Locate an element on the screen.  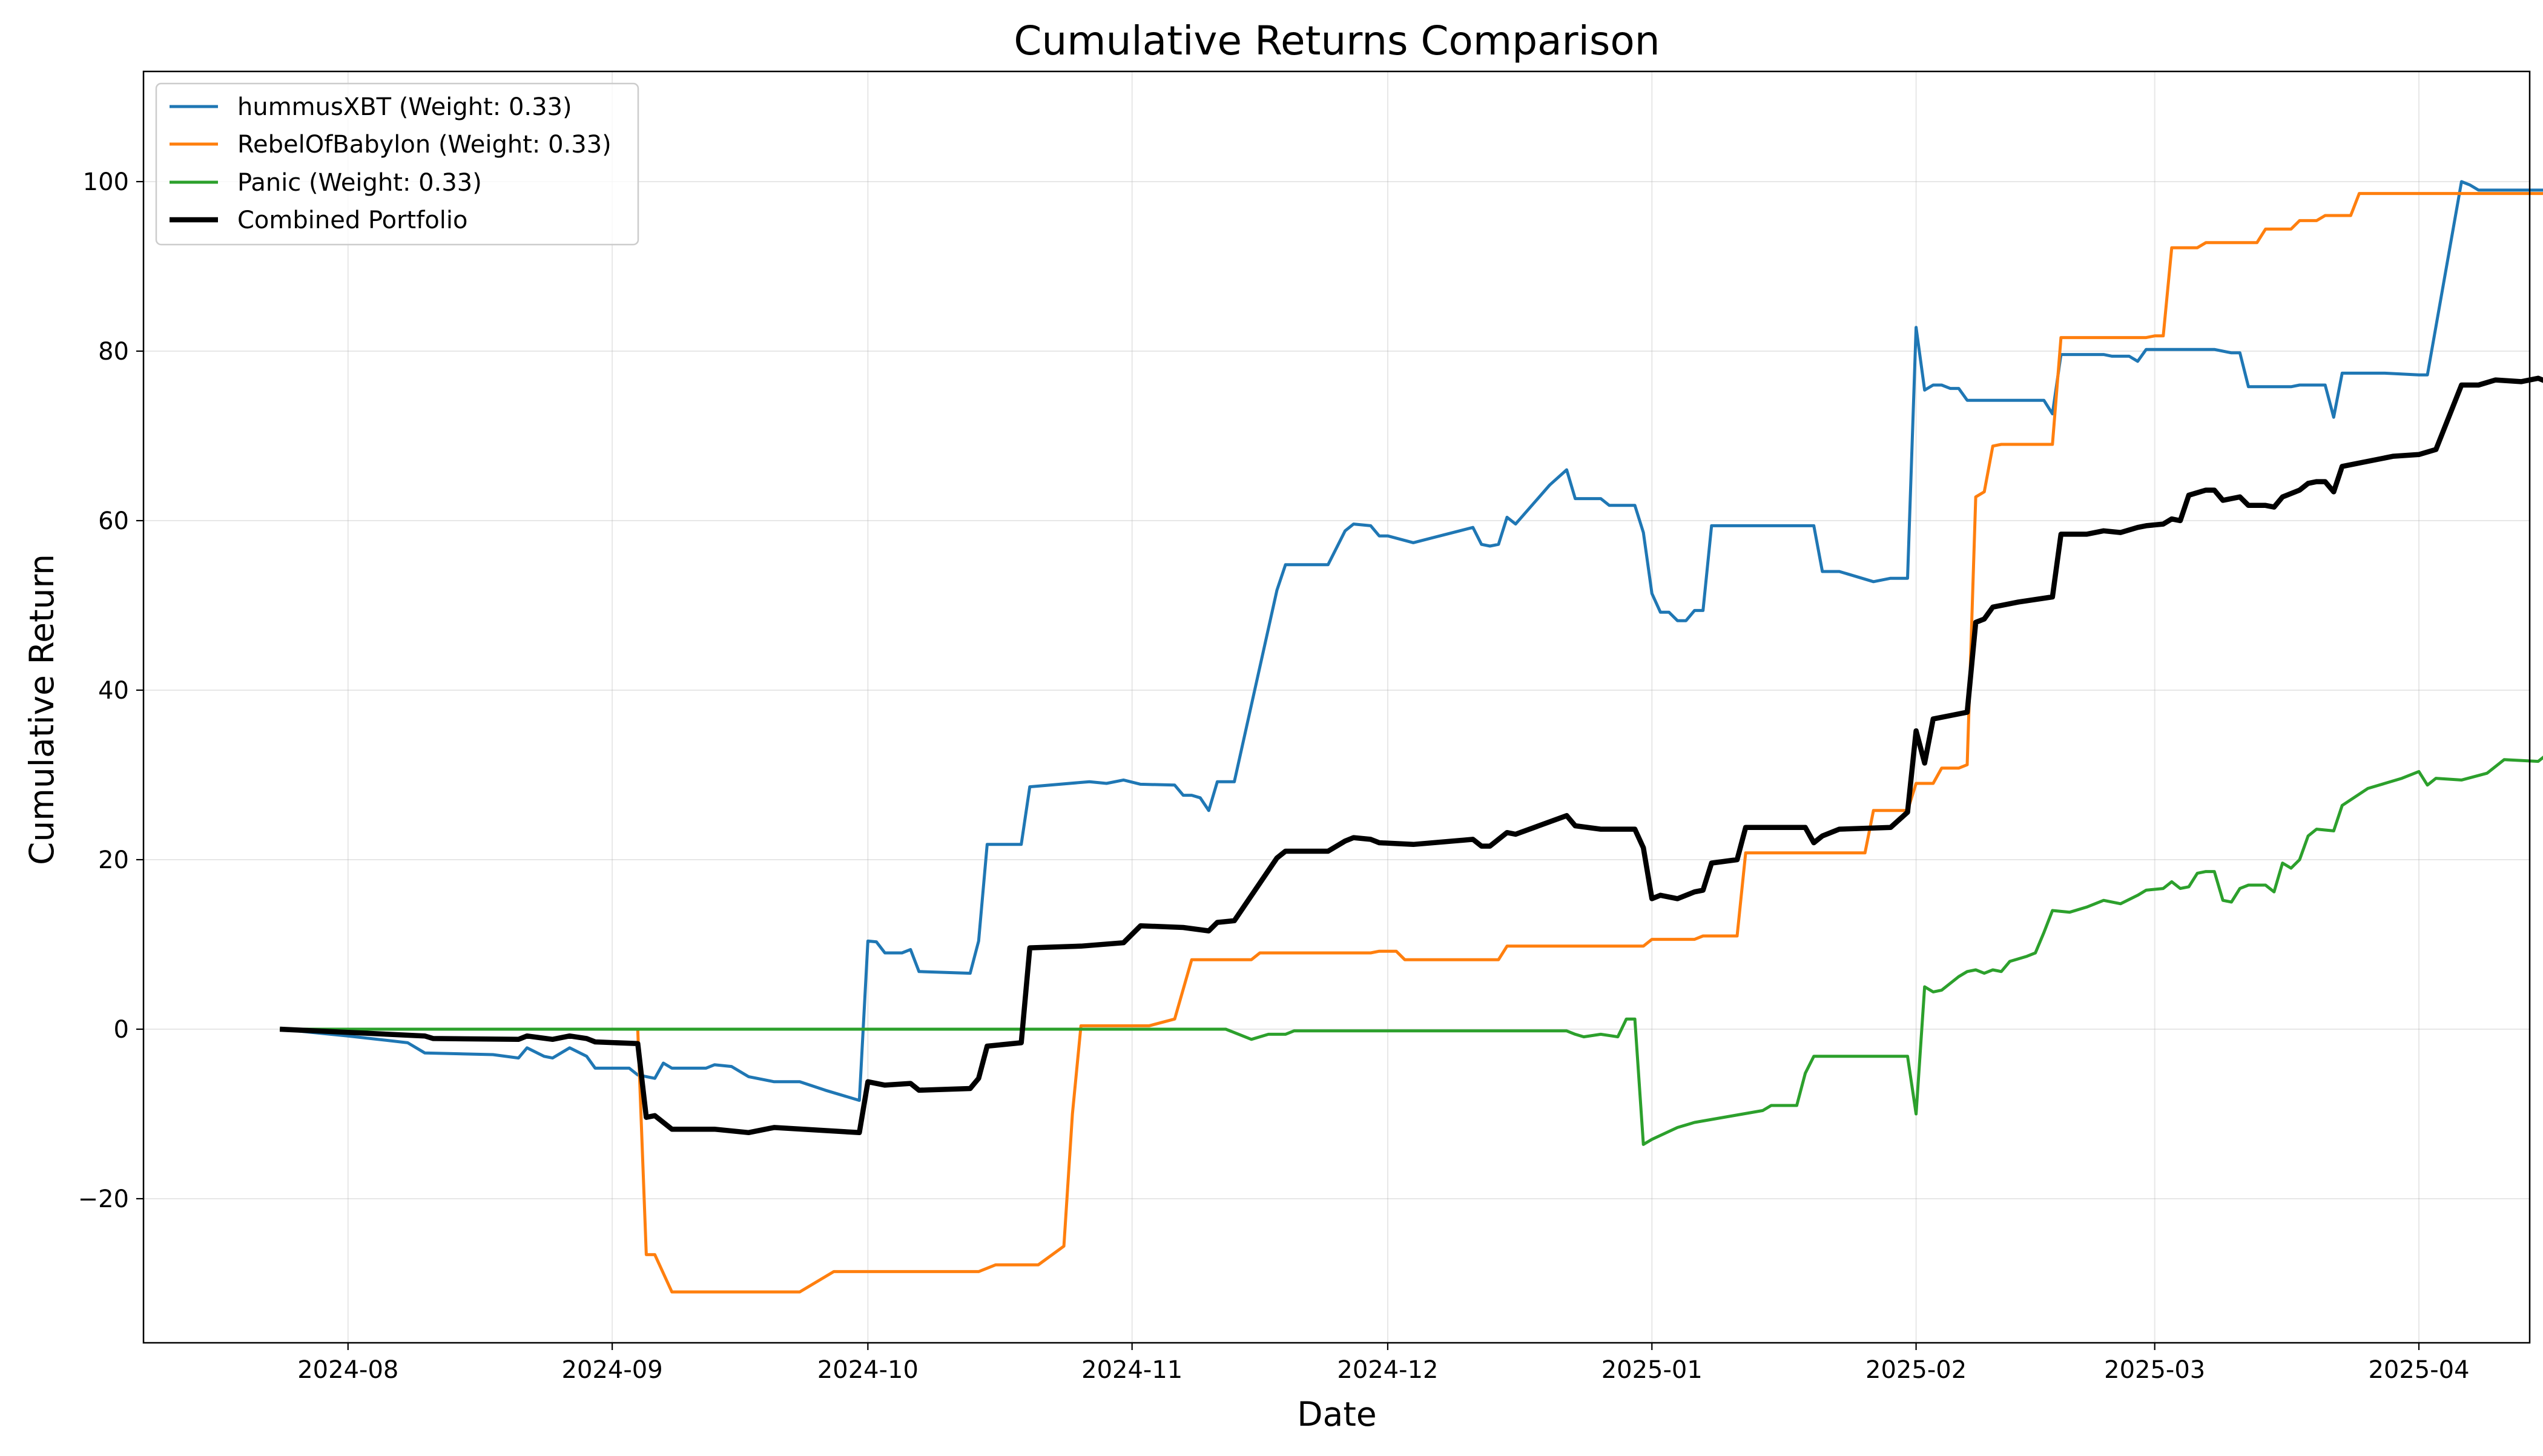
y-tick-label: 60 is located at coordinates (114, 521).